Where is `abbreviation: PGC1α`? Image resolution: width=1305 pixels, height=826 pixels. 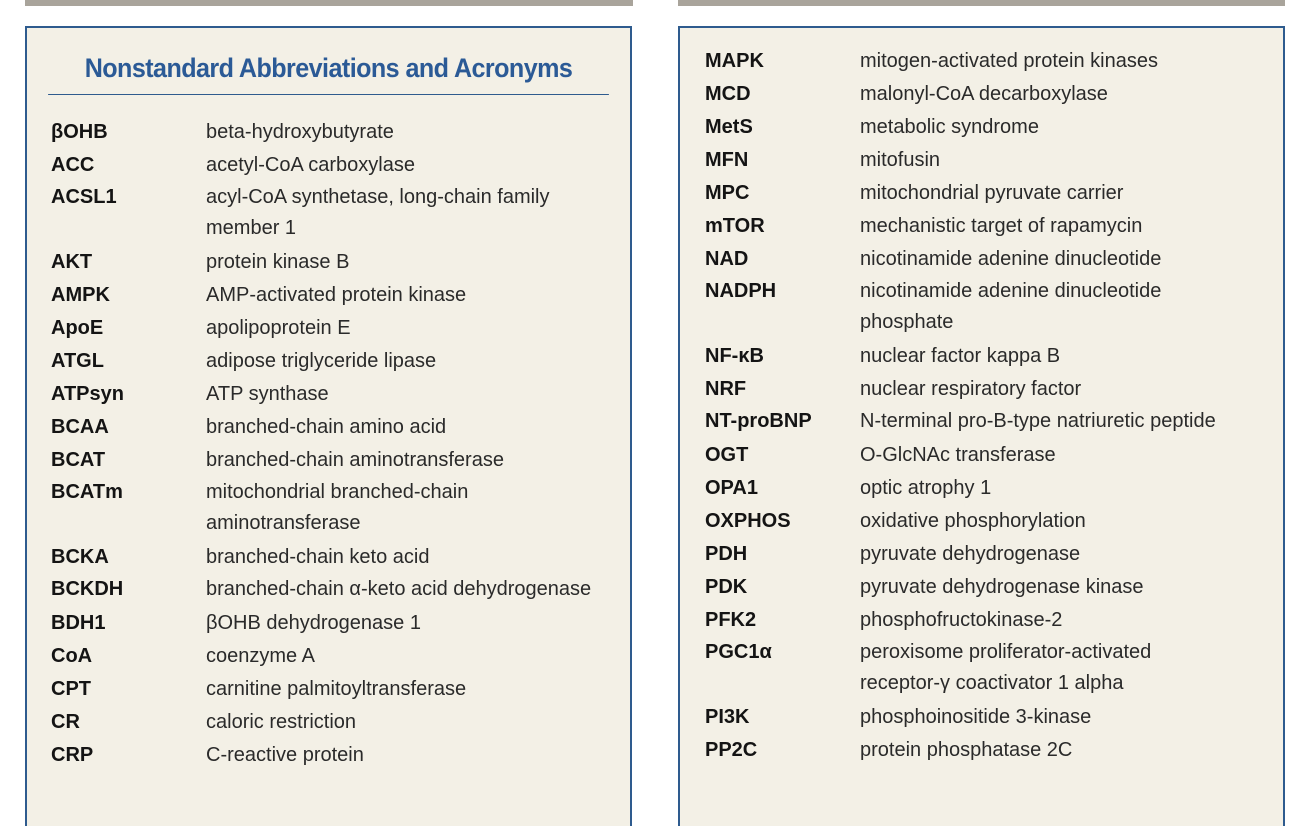
abbreviation: PGC1α is located at coordinates (738, 652).